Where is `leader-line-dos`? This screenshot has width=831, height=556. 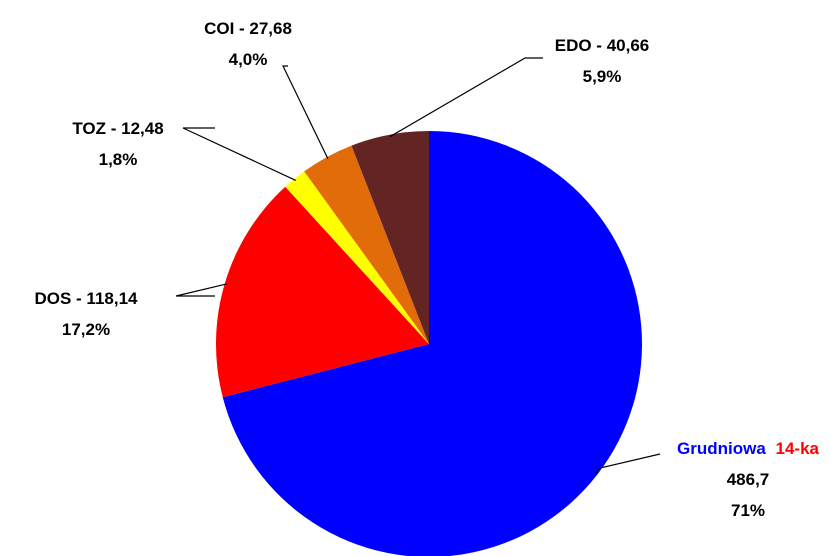
leader-line-dos is located at coordinates (201, 290).